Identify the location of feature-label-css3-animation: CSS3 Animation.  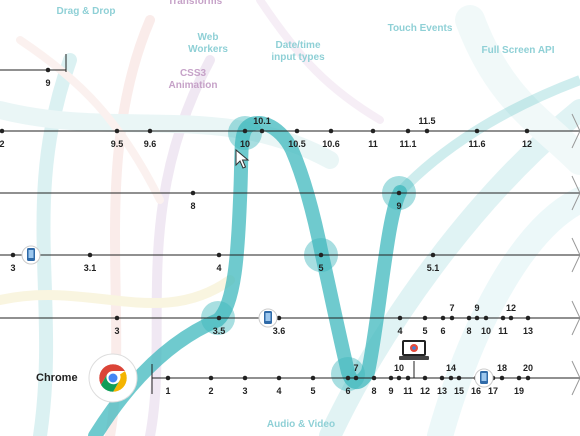
(193, 79).